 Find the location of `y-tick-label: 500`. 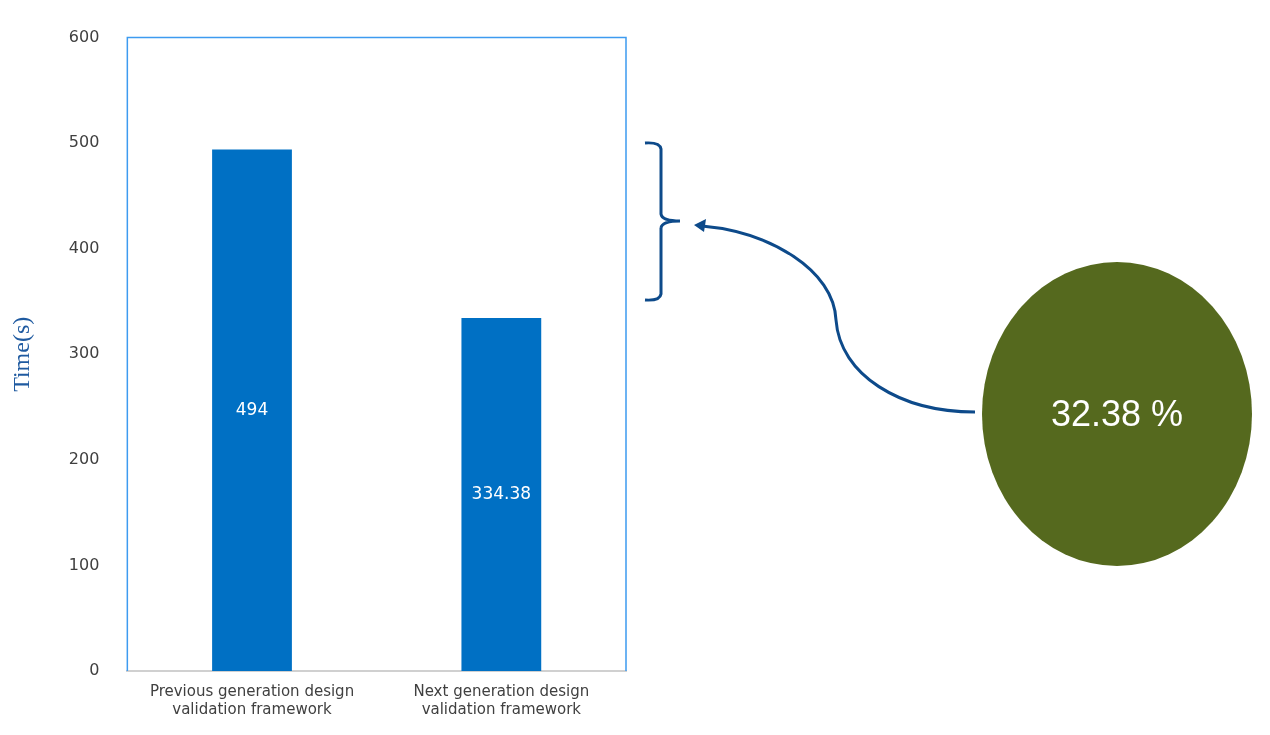

y-tick-label: 500 is located at coordinates (84, 142).